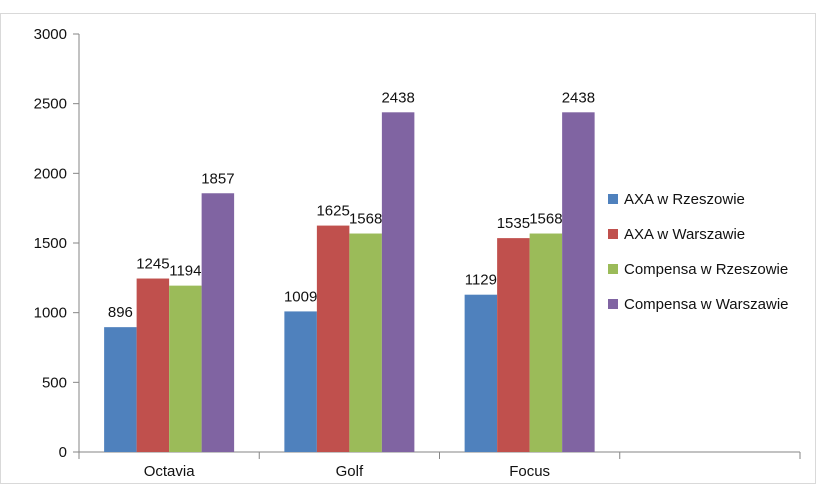 The image size is (818, 484). Describe the element at coordinates (300, 296) in the screenshot. I see `data-label: 1009` at that location.